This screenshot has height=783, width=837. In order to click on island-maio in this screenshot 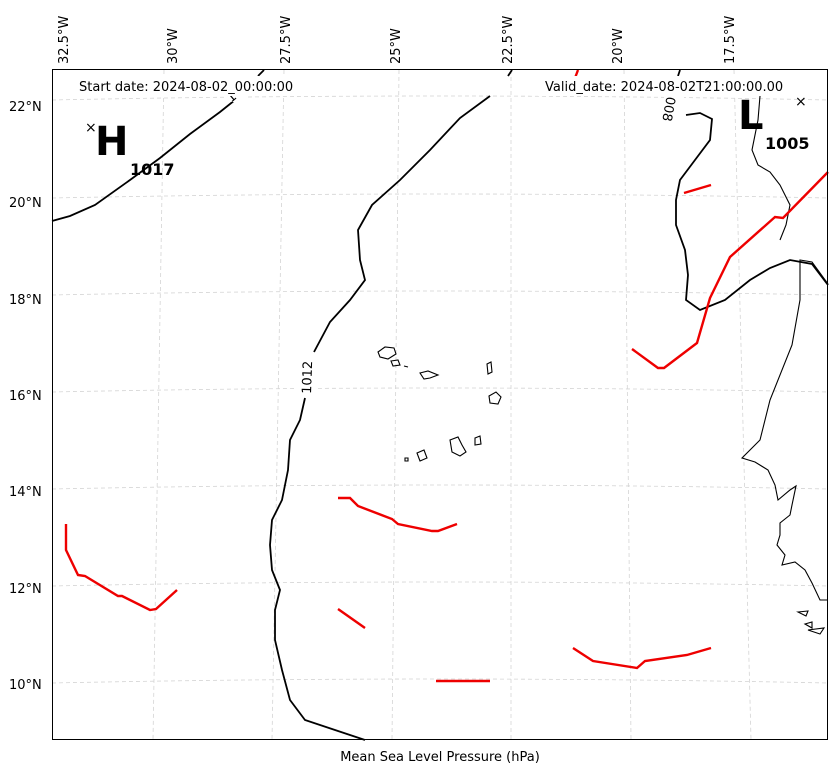, I will do `click(478, 440)`.